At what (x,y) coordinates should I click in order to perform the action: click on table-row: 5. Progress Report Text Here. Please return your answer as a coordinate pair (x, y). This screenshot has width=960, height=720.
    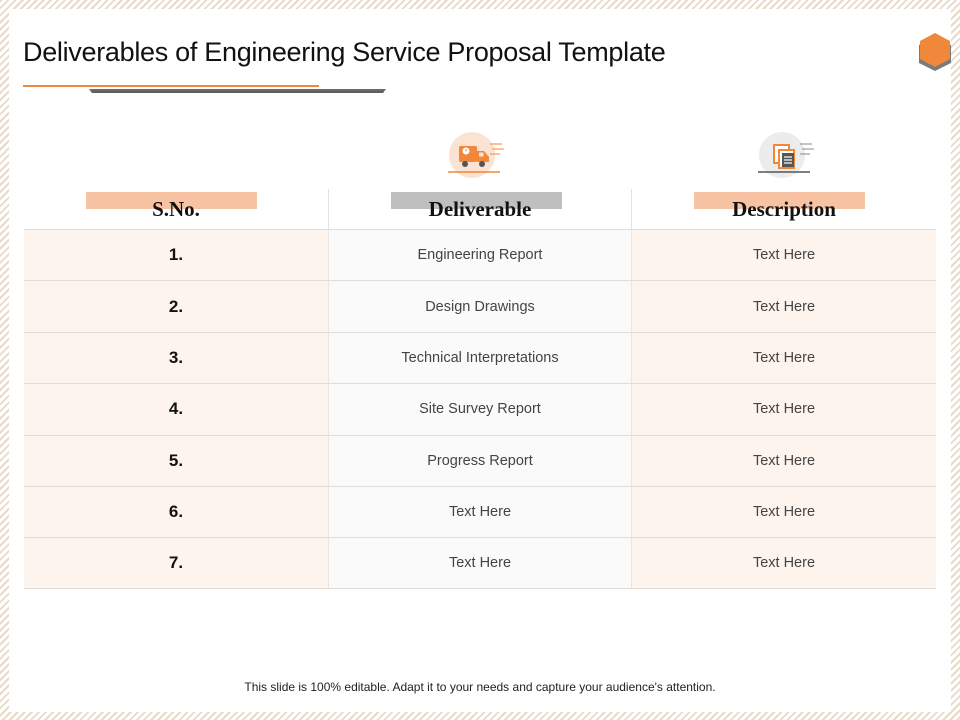
    Looking at the image, I should click on (480, 460).